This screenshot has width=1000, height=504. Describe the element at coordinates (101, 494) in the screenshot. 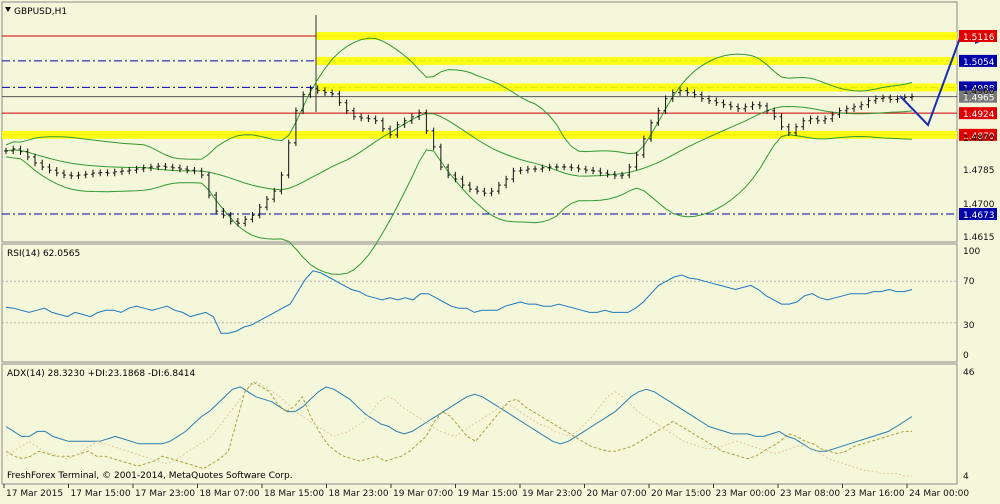

I see `time-label: 17 Mar 15:00` at that location.